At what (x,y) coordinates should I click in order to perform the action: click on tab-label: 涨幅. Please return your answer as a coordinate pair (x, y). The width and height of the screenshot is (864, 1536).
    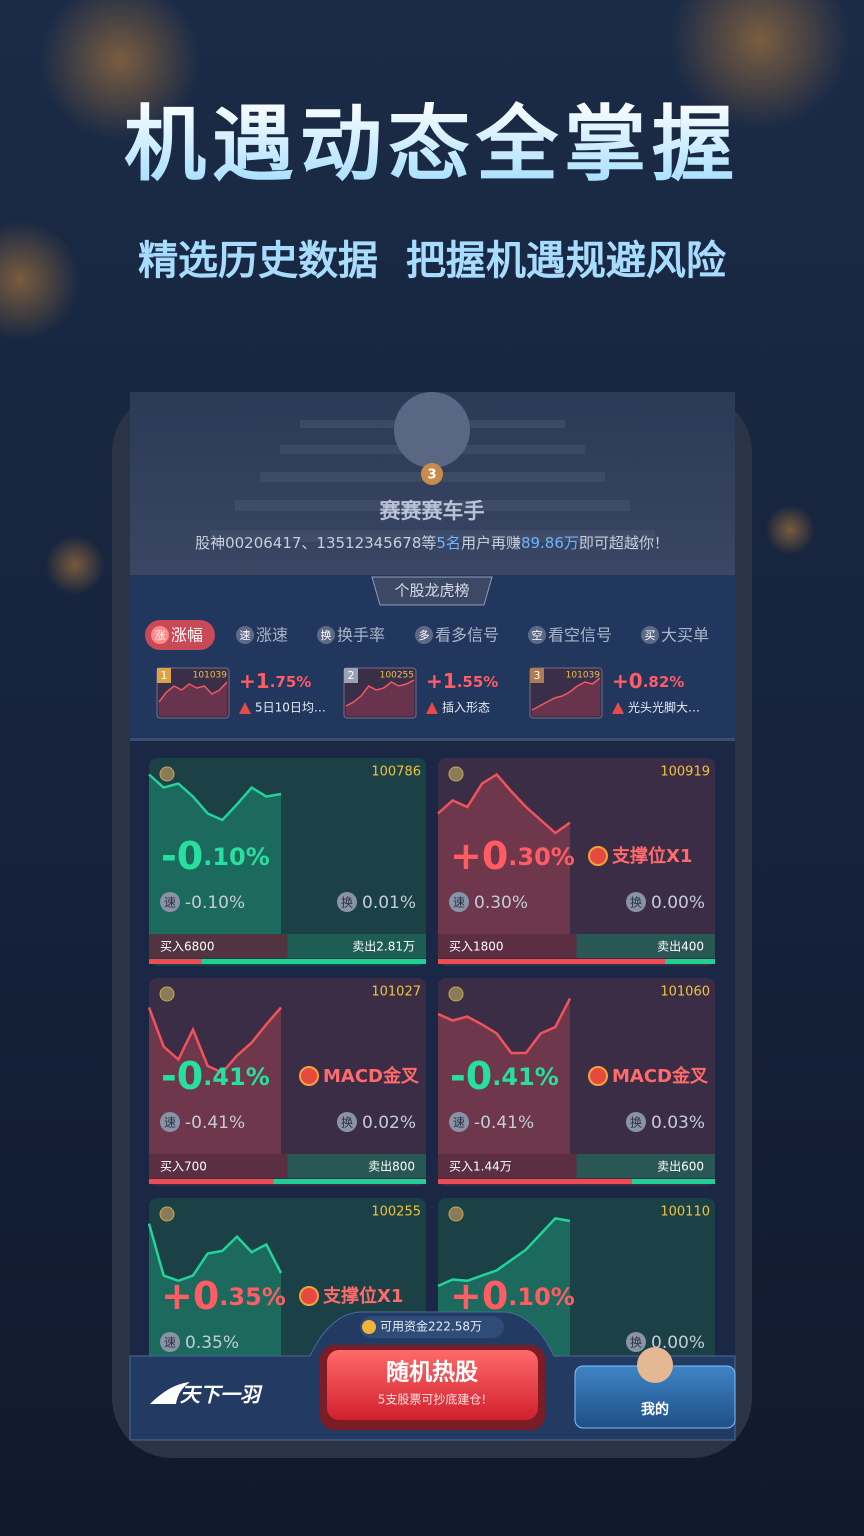
    Looking at the image, I should click on (187, 635).